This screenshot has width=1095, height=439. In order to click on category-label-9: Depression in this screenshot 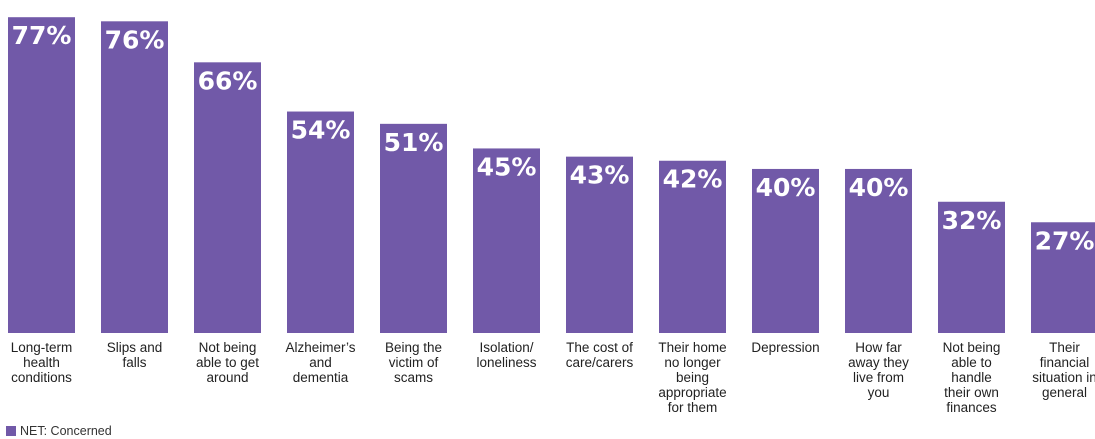, I will do `click(786, 347)`.